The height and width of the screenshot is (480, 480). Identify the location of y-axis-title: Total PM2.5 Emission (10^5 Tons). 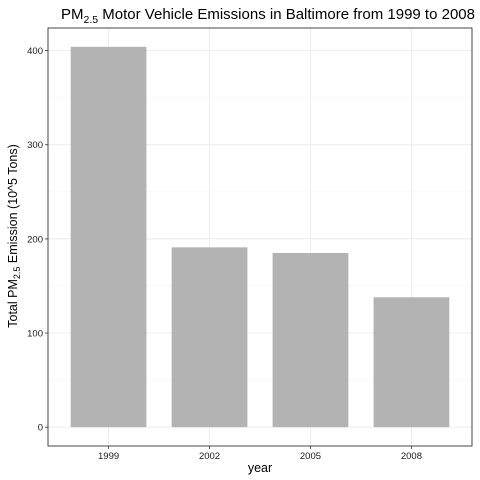
(14, 236).